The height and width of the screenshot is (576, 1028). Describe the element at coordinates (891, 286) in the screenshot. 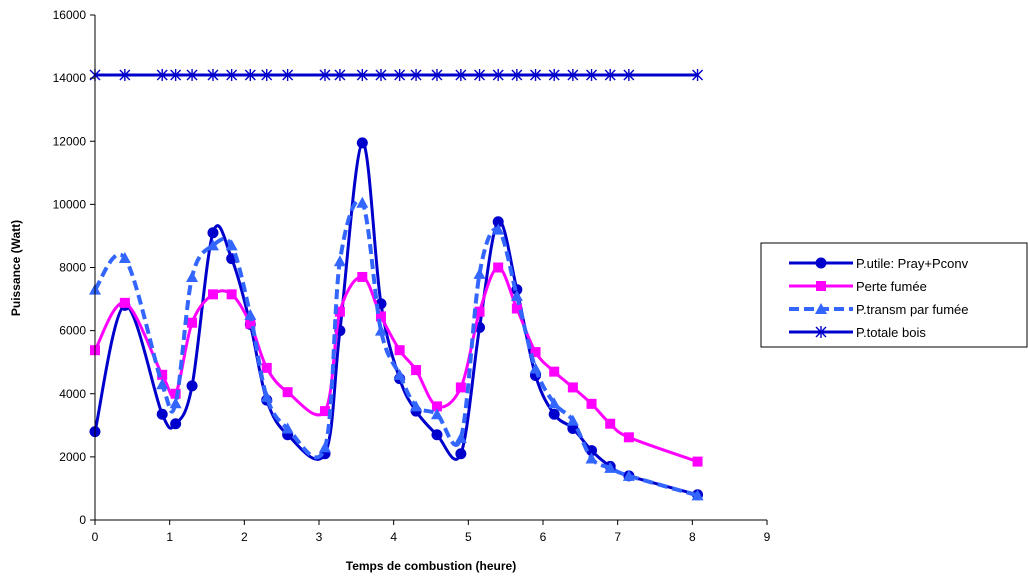

I see `legend-label: Perte fumée` at that location.